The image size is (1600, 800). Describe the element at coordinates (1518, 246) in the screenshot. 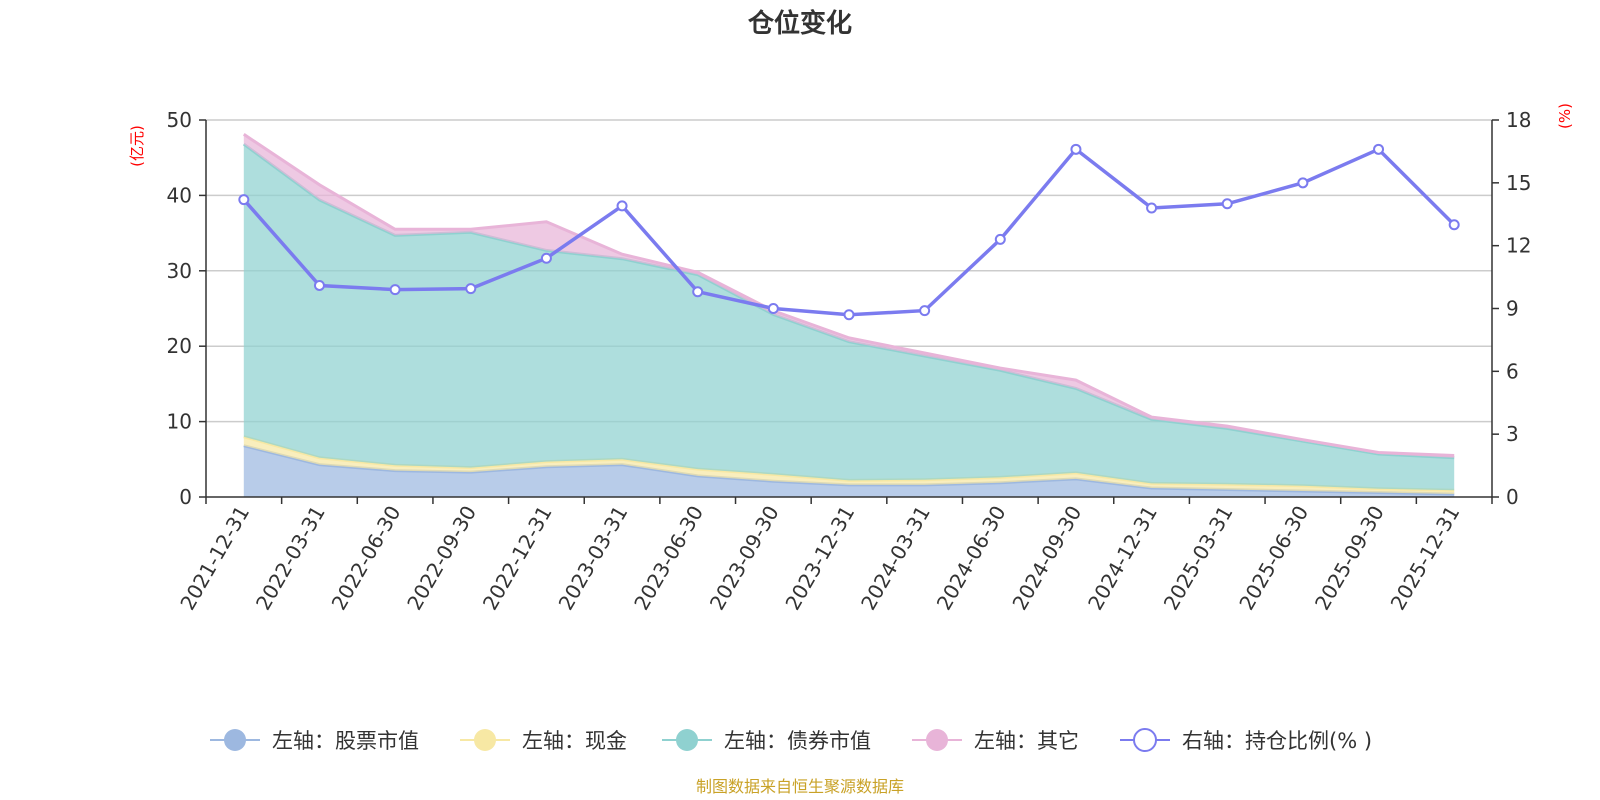

I see `right-tick-label: 12` at that location.